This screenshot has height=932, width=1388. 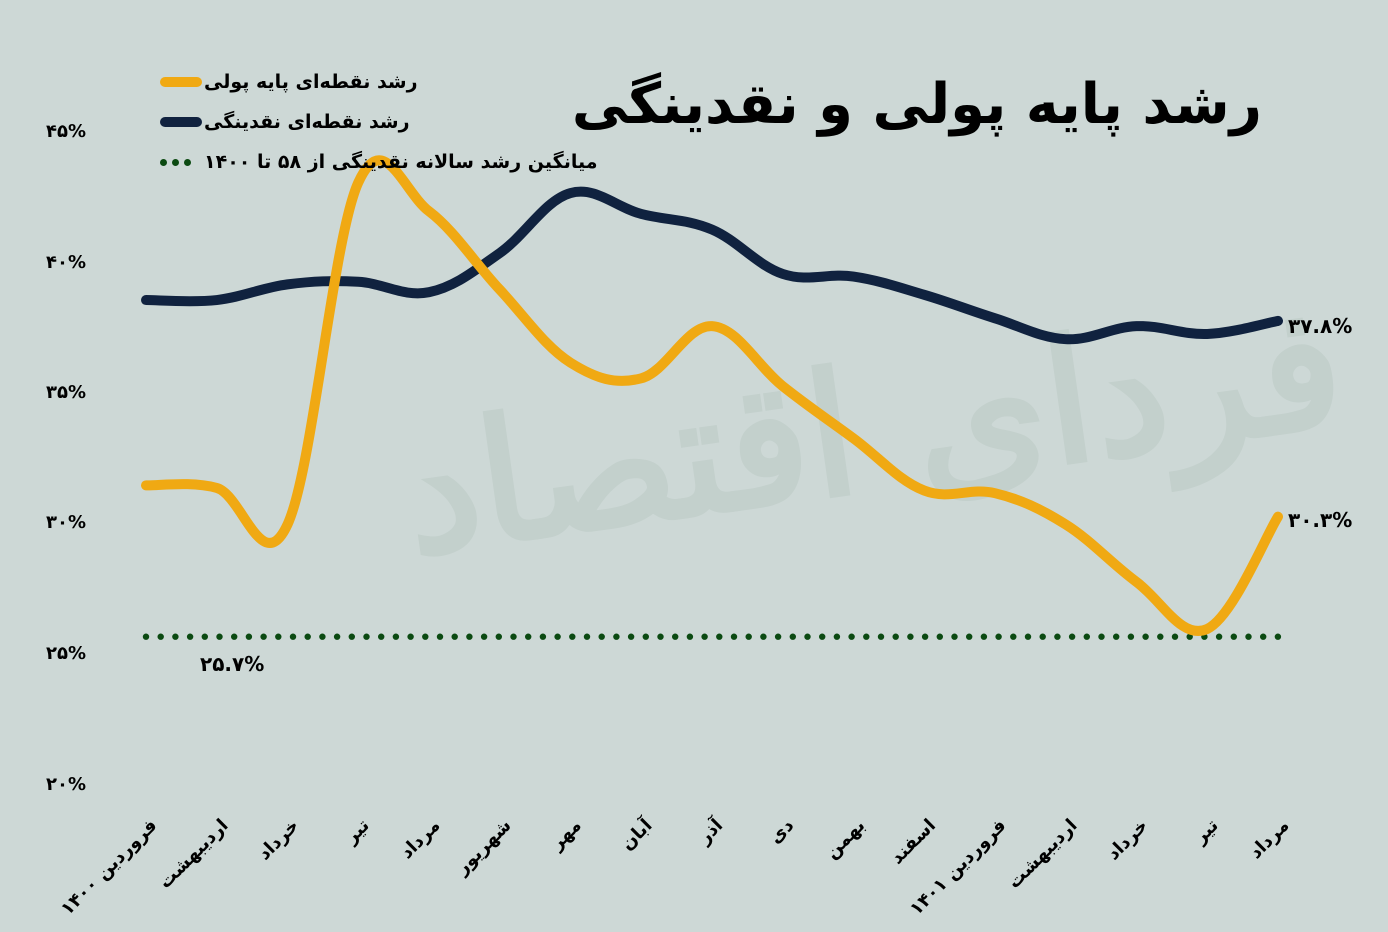 What do you see at coordinates (1320, 326) in the screenshot?
I see `liquidity-end-label: ۳۷.۸%` at bounding box center [1320, 326].